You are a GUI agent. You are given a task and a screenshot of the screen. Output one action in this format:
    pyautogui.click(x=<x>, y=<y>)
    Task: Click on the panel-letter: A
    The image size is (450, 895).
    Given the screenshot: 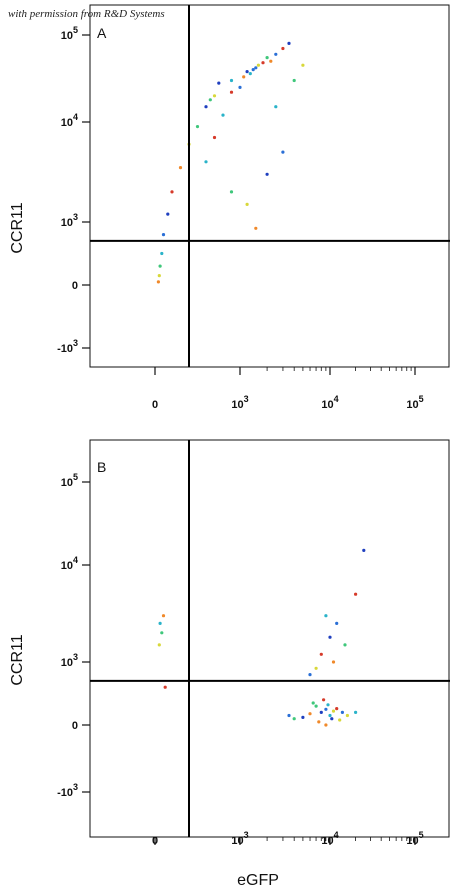 What is the action you would take?
    pyautogui.click(x=102, y=33)
    